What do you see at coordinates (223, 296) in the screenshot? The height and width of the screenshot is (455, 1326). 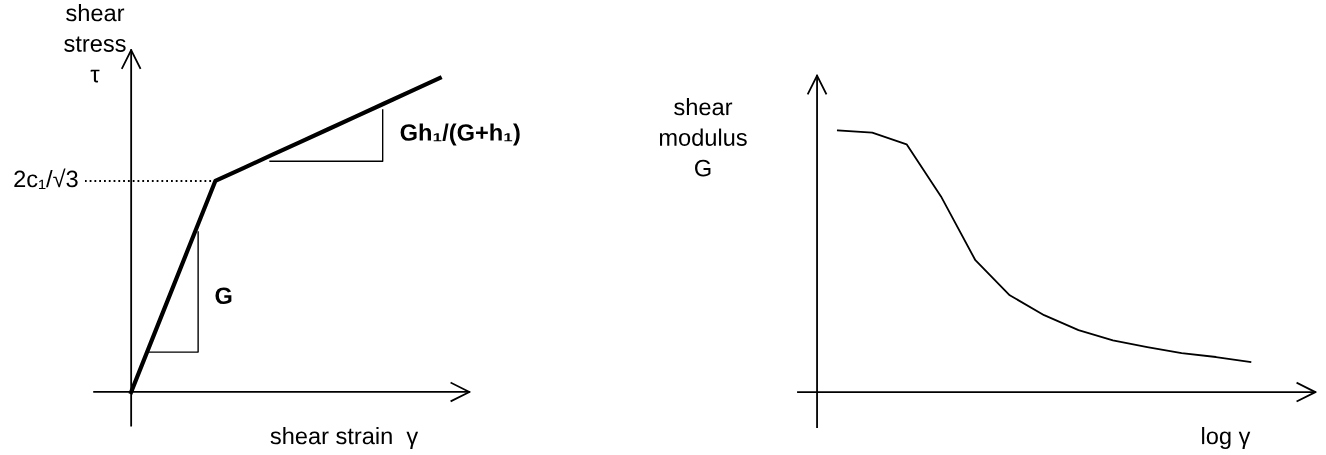 I see `annotation: G` at bounding box center [223, 296].